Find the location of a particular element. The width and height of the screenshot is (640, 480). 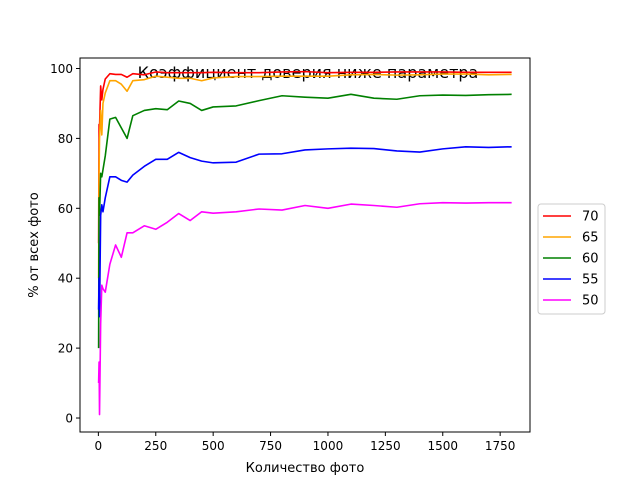

y-tick-label: 80 is located at coordinates (65, 139).